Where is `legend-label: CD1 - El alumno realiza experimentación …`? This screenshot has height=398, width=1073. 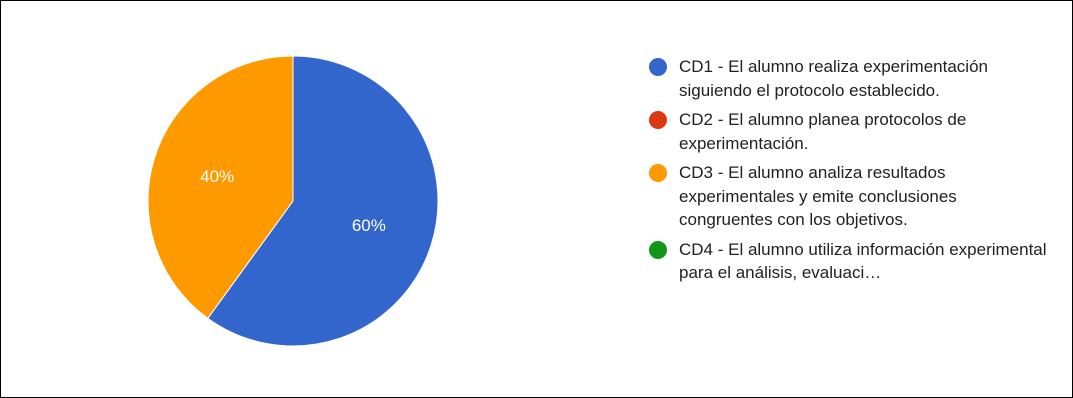 legend-label: CD1 - El alumno realiza experimentación … is located at coordinates (833, 78).